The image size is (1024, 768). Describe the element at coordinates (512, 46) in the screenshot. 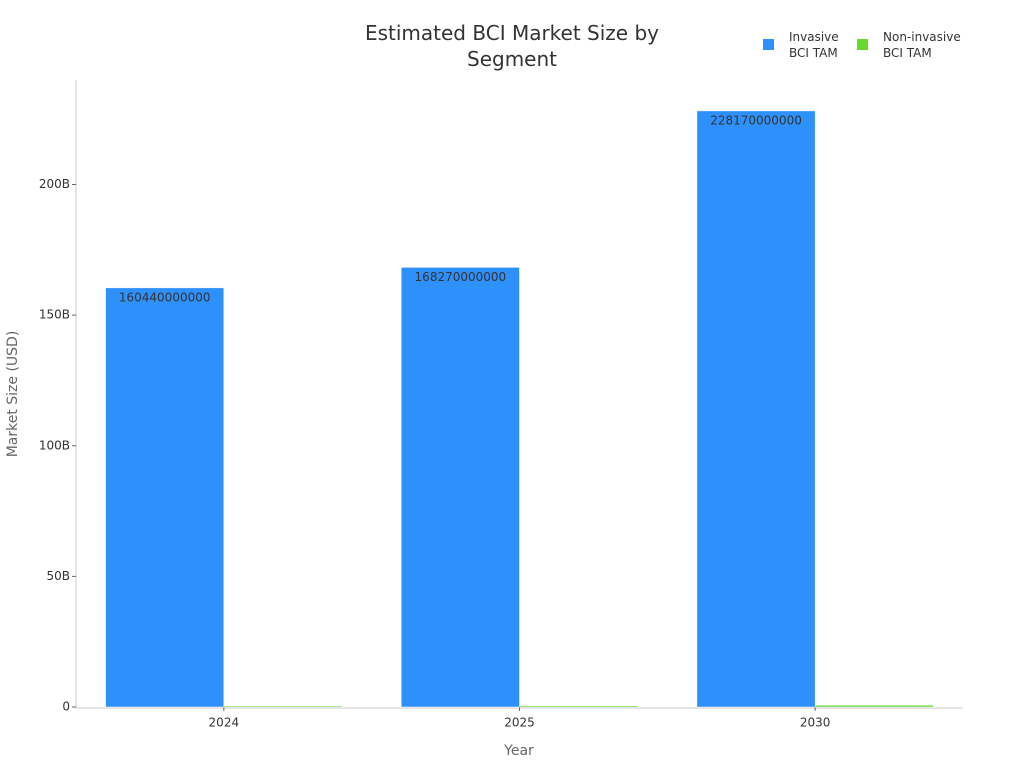

I see `chart-title: Estimated BCI Market Size by Segment` at that location.